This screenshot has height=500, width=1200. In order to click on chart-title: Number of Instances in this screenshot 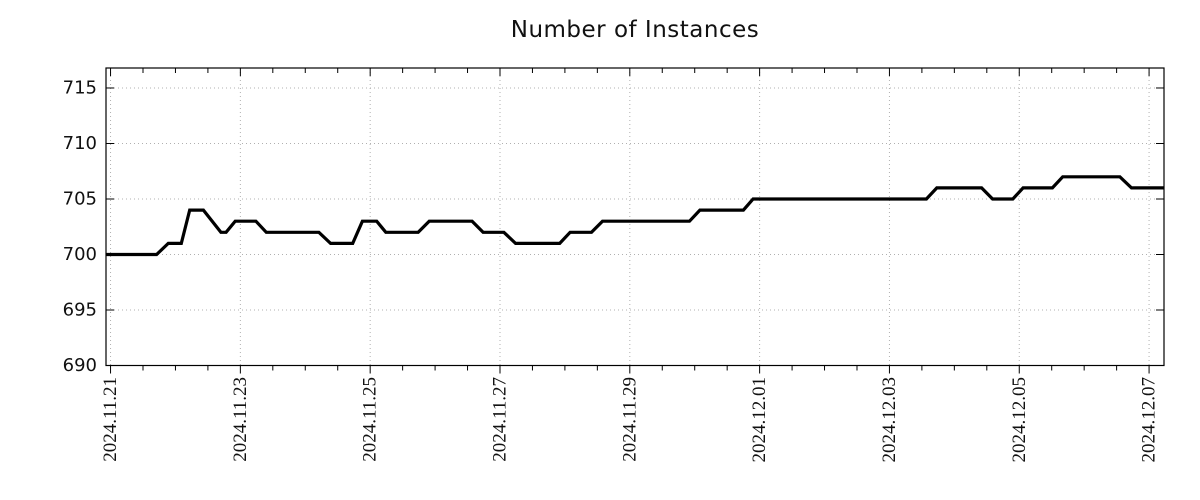, I will do `click(635, 30)`.